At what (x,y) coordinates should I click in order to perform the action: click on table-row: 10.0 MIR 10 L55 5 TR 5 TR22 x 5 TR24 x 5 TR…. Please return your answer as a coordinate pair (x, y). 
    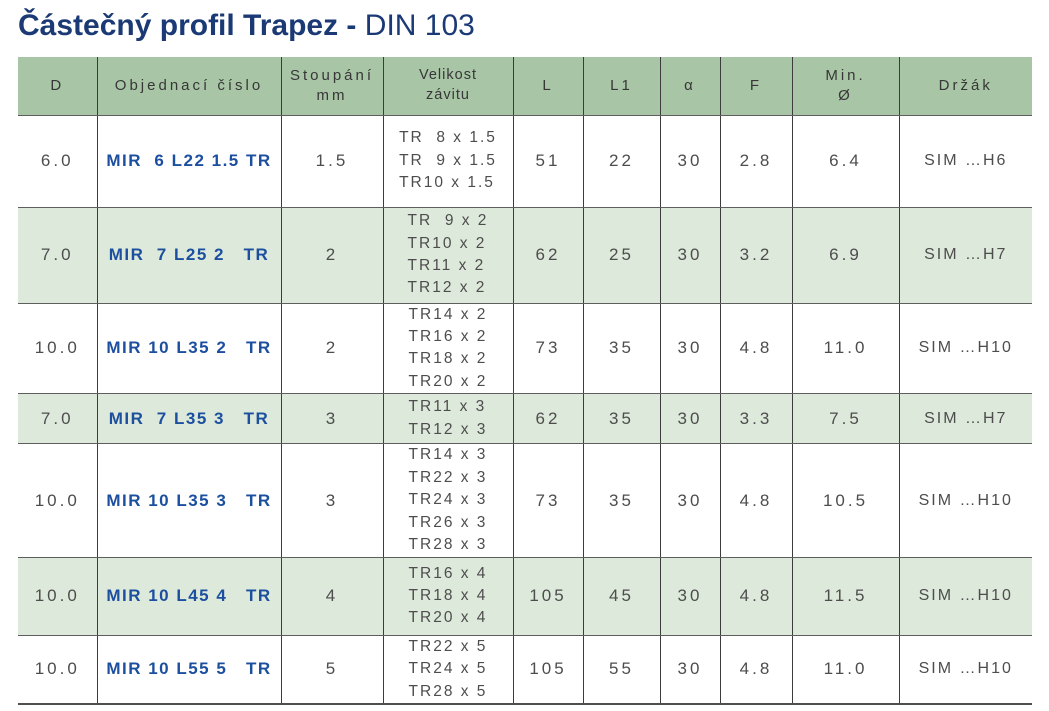
    Looking at the image, I should click on (525, 670).